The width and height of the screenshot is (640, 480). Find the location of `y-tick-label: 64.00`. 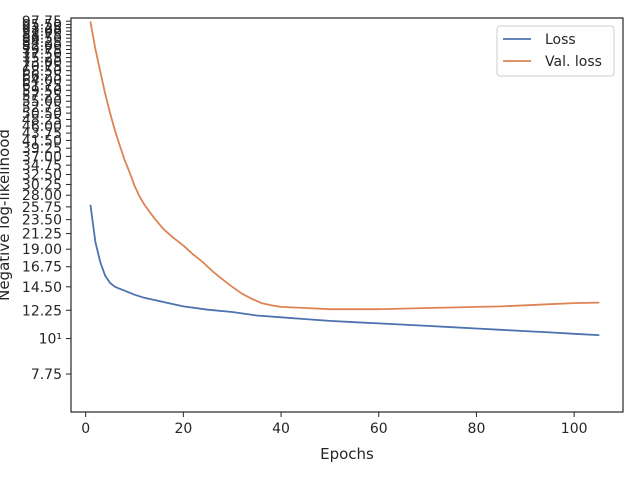

y-tick-label: 64.00 is located at coordinates (42, 81).